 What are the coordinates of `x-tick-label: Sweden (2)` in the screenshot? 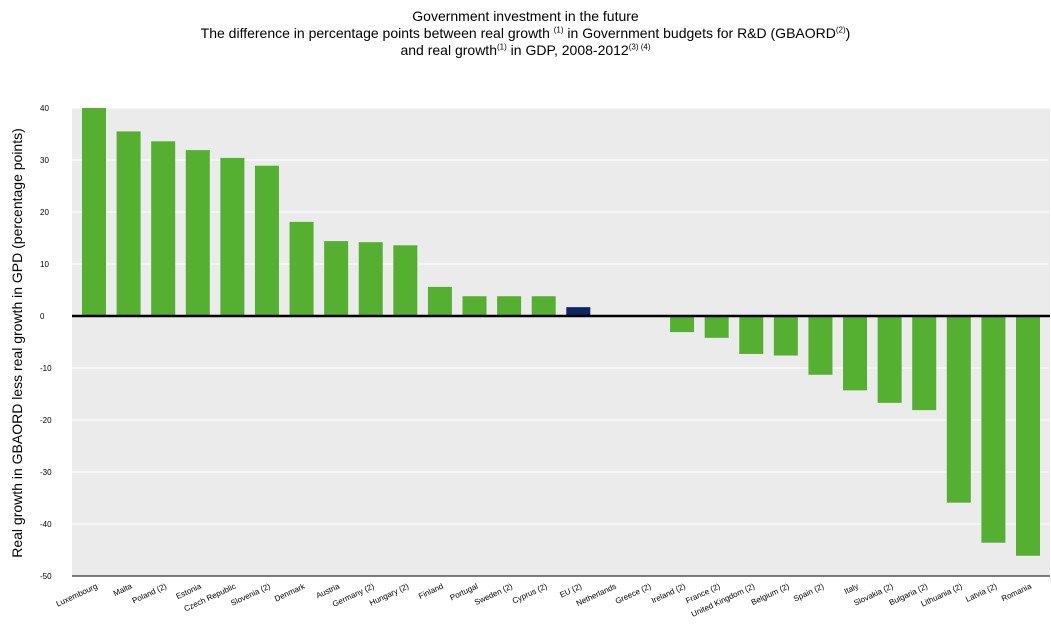 It's located at (493, 595).